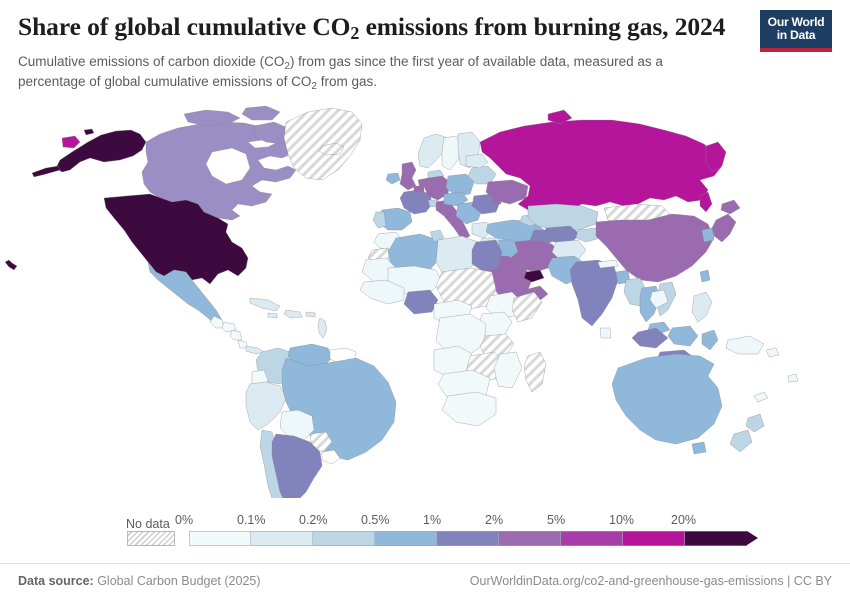 This screenshot has width=850, height=600. What do you see at coordinates (265, 304) in the screenshot?
I see `country-cuba` at bounding box center [265, 304].